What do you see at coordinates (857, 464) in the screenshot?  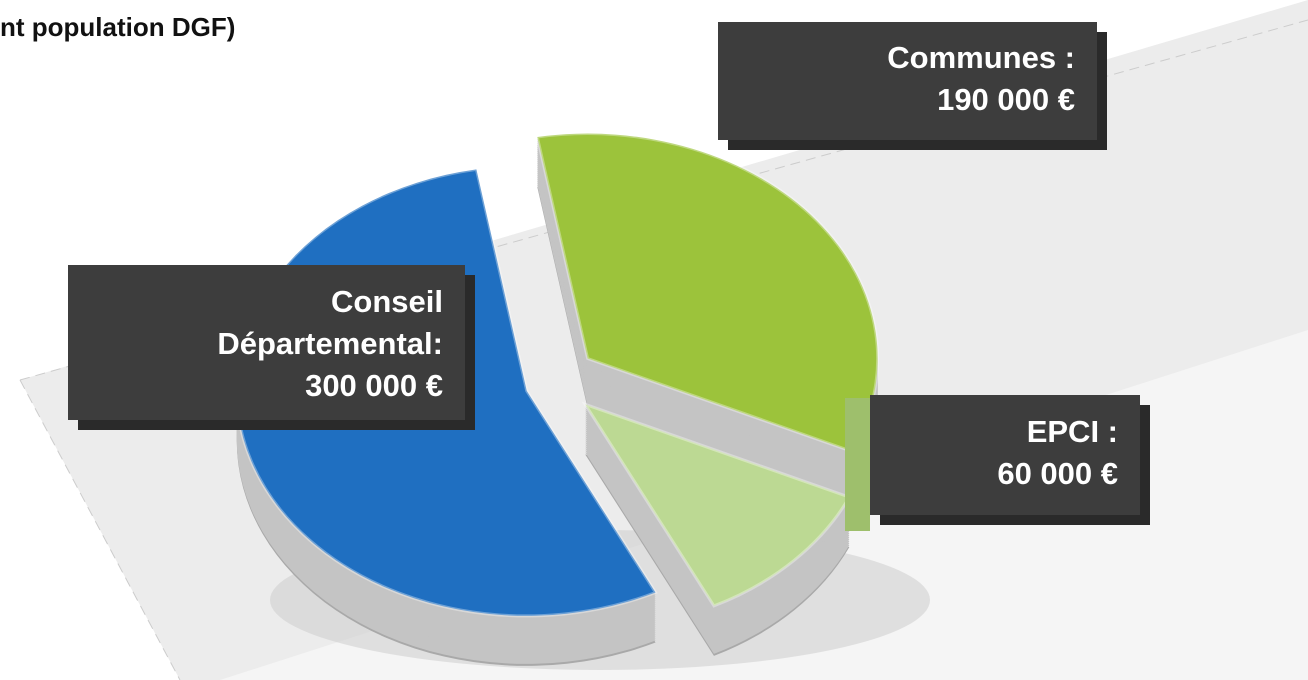 I see `accent-strip` at bounding box center [857, 464].